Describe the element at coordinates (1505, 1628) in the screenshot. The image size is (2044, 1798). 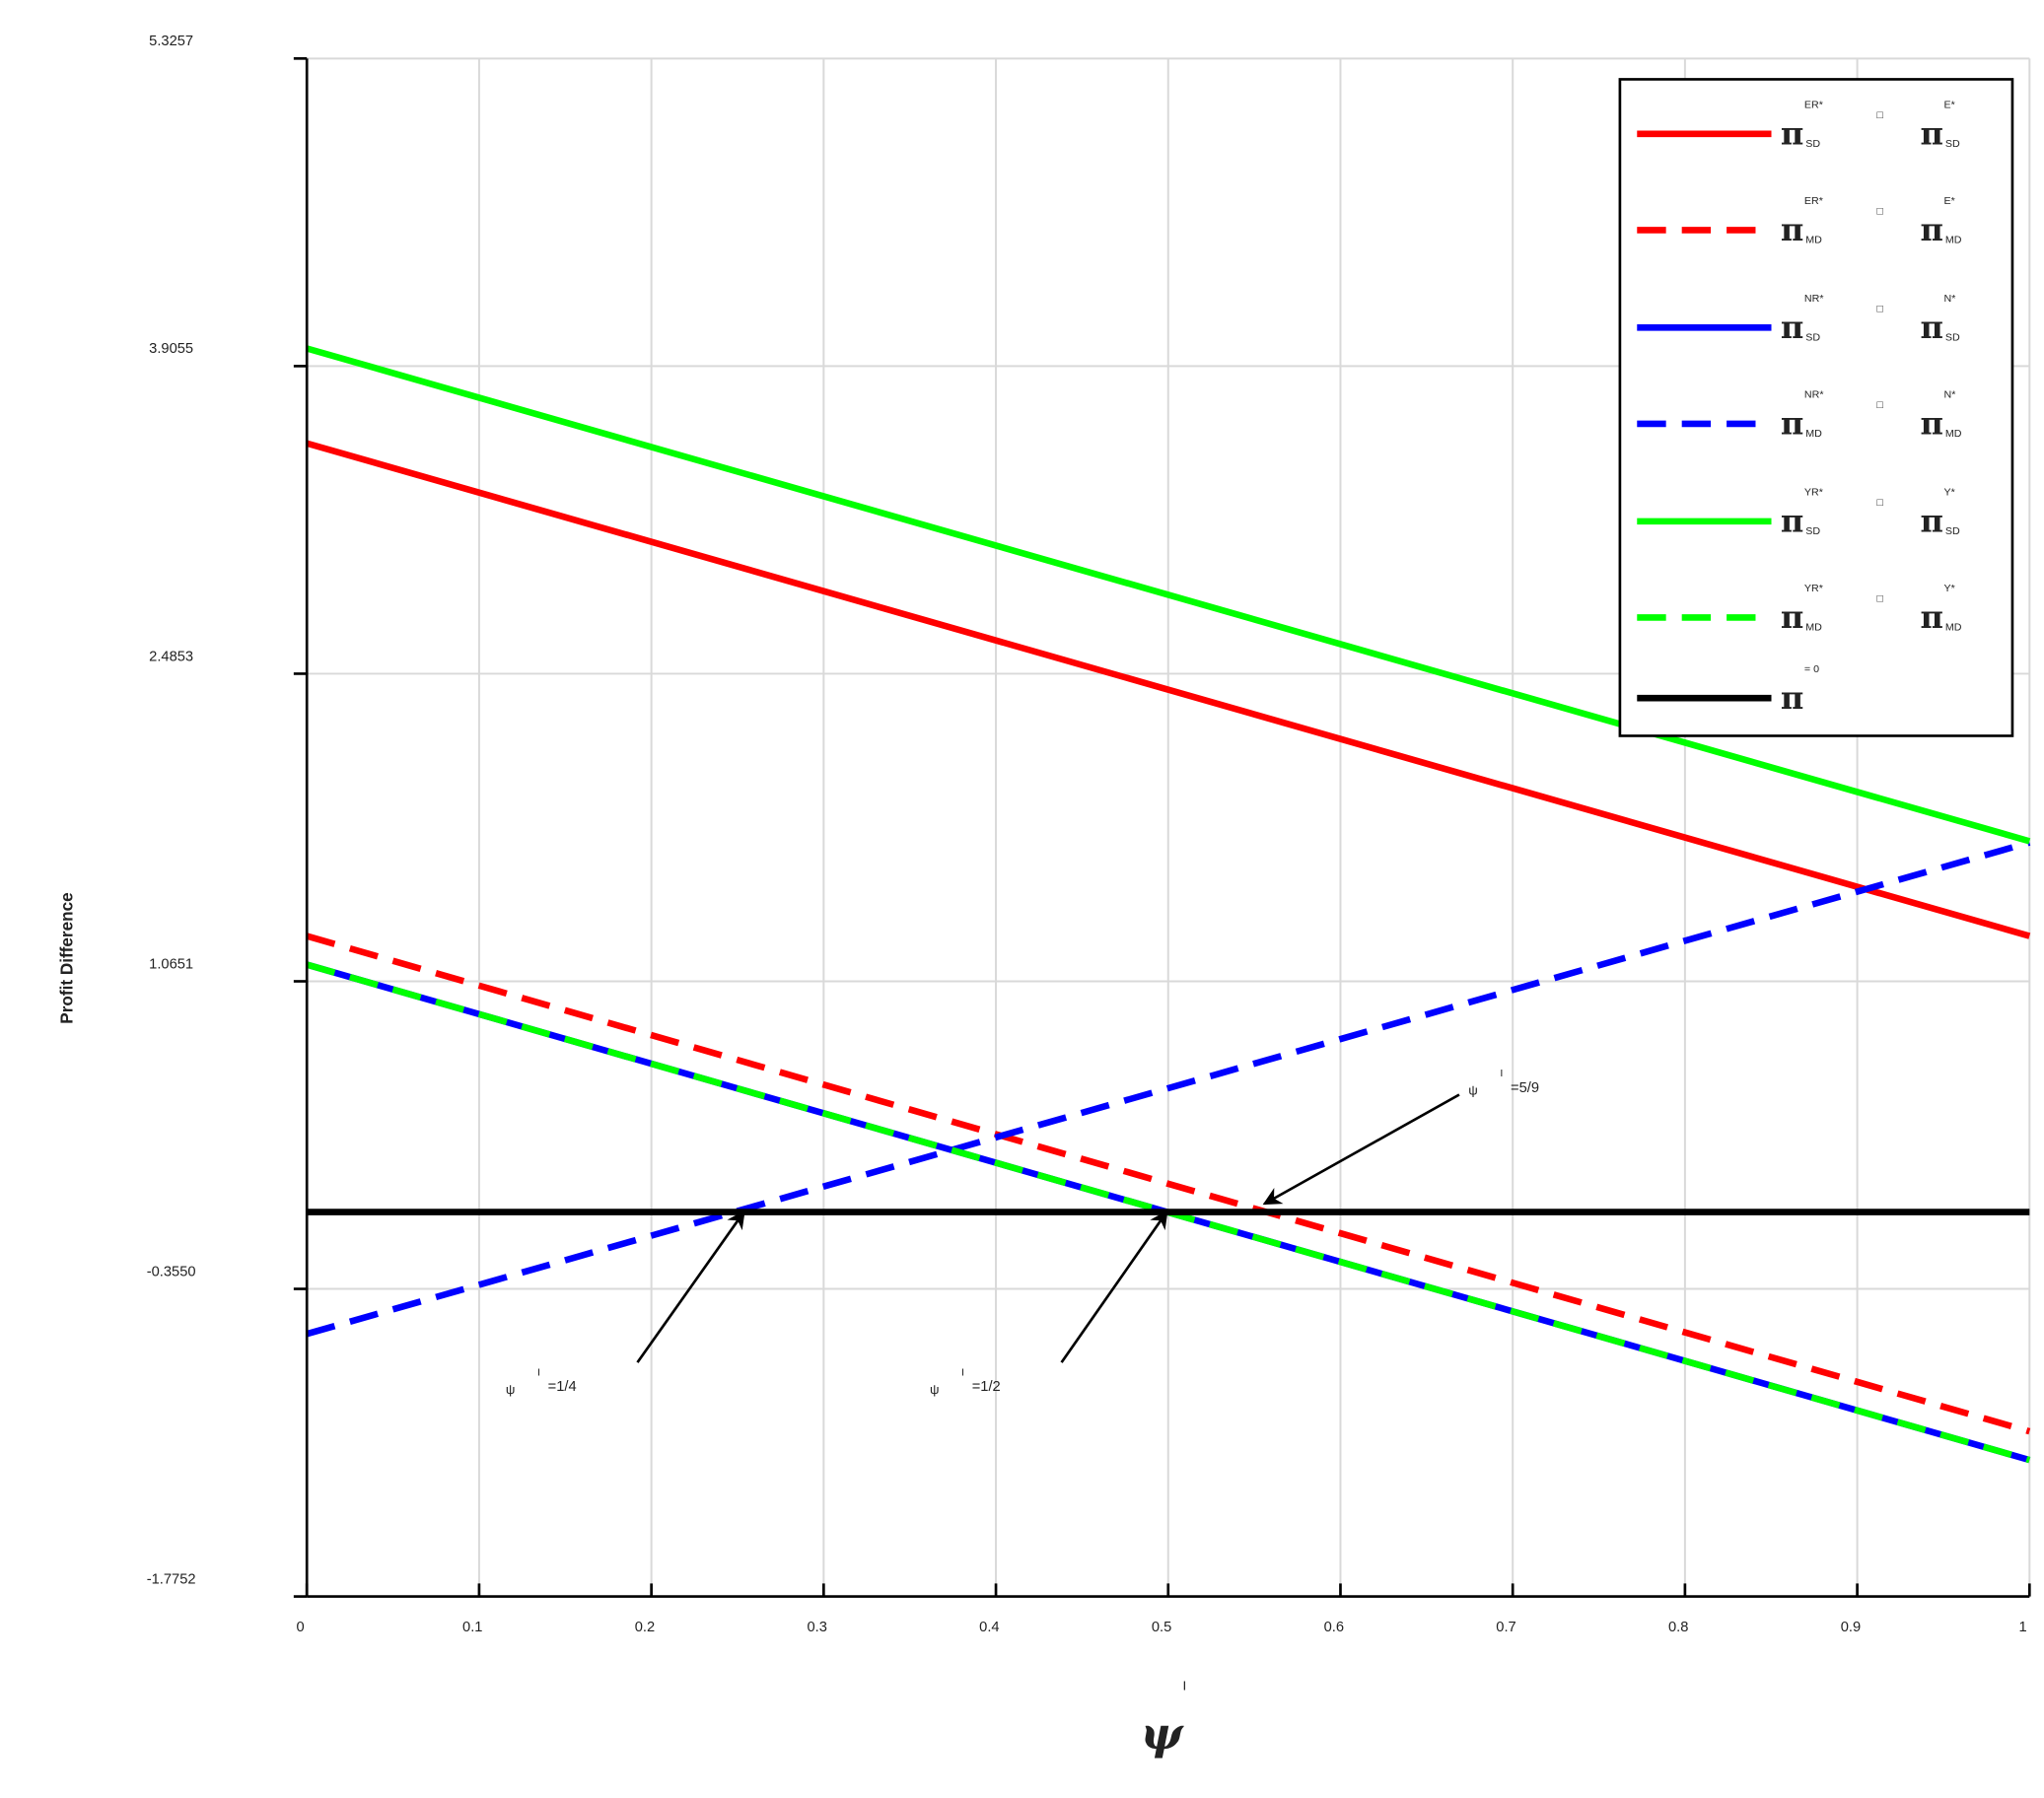
I see `x-tick-label: 0.7` at that location.